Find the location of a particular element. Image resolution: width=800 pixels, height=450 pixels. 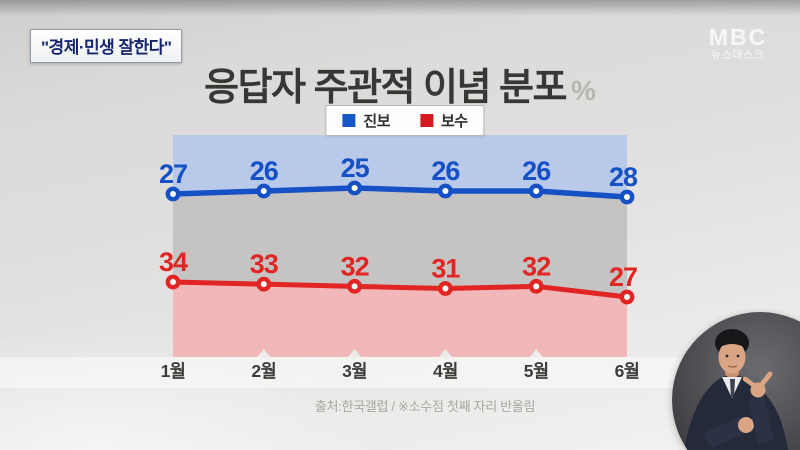

progressive-value-label: 28 is located at coordinates (623, 177).